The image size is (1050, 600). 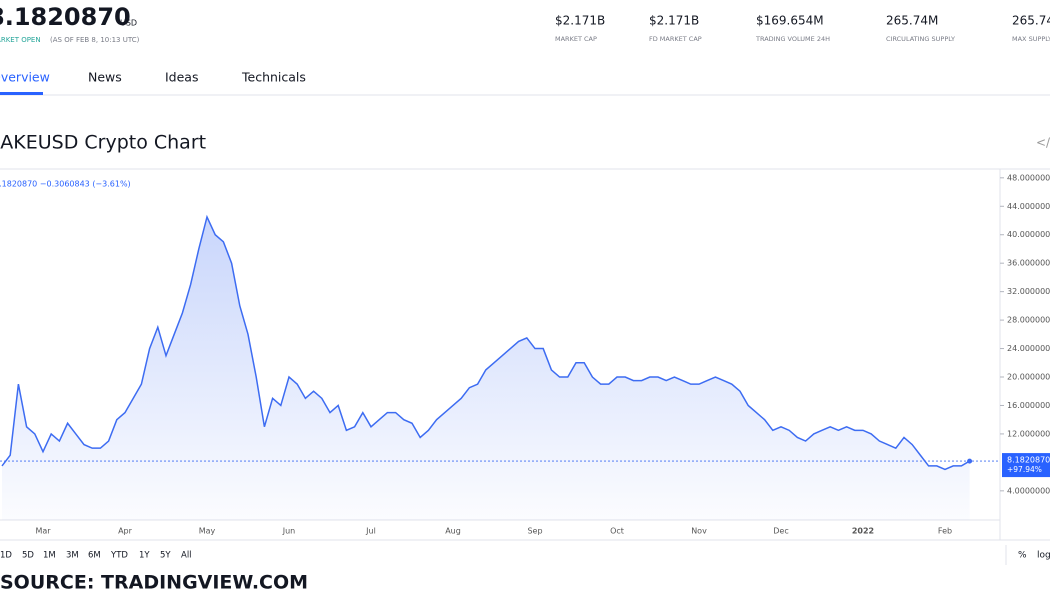 What do you see at coordinates (617, 531) in the screenshot?
I see `x-tick-label: Oct` at bounding box center [617, 531].